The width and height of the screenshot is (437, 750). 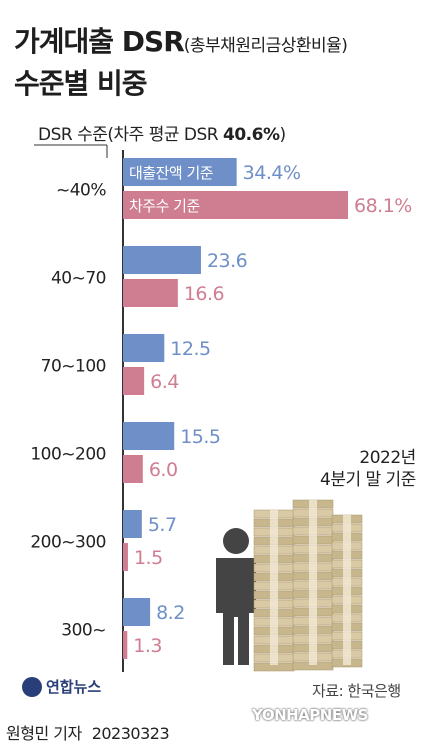 What do you see at coordinates (251, 135) in the screenshot?
I see `average-dsr-value: 40.6%` at bounding box center [251, 135].